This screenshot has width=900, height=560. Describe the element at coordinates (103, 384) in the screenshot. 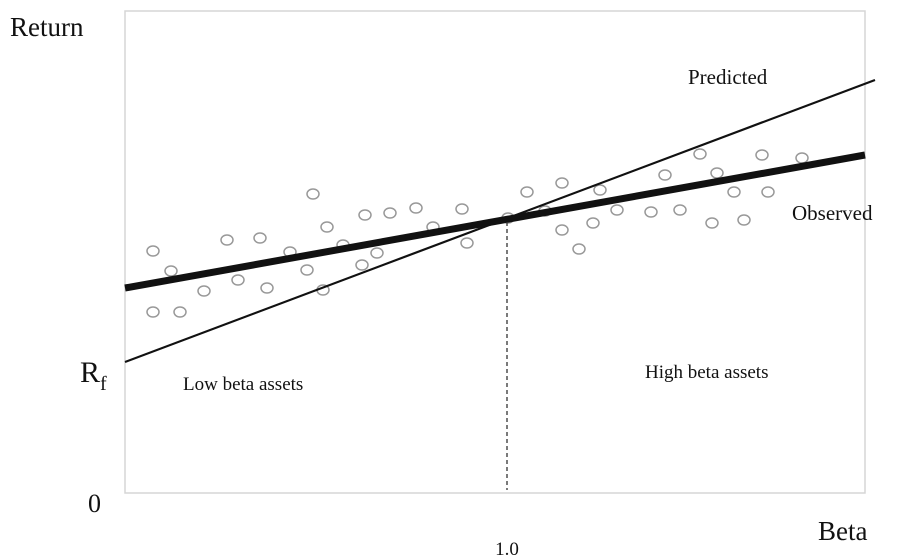

I see `rf-subscript: f` at that location.